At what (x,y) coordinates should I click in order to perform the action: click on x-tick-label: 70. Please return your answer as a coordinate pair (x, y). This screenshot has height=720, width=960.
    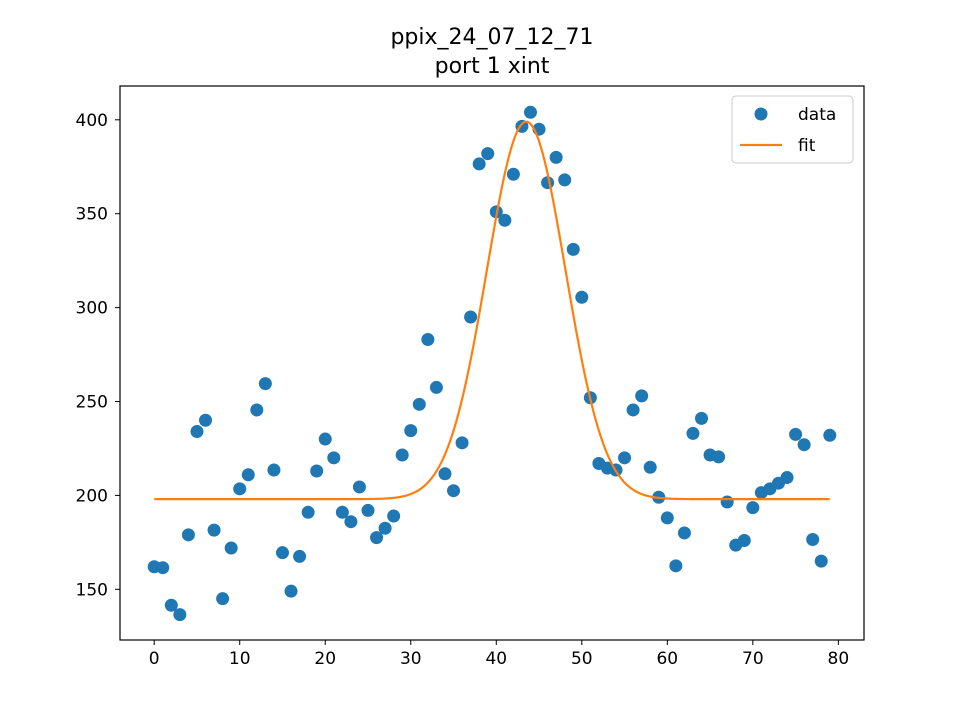
    Looking at the image, I should click on (753, 659).